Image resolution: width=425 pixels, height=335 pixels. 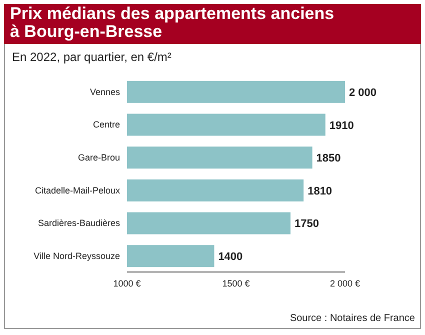 I want to click on x-tick-label: 2 000 €, so click(x=345, y=283).